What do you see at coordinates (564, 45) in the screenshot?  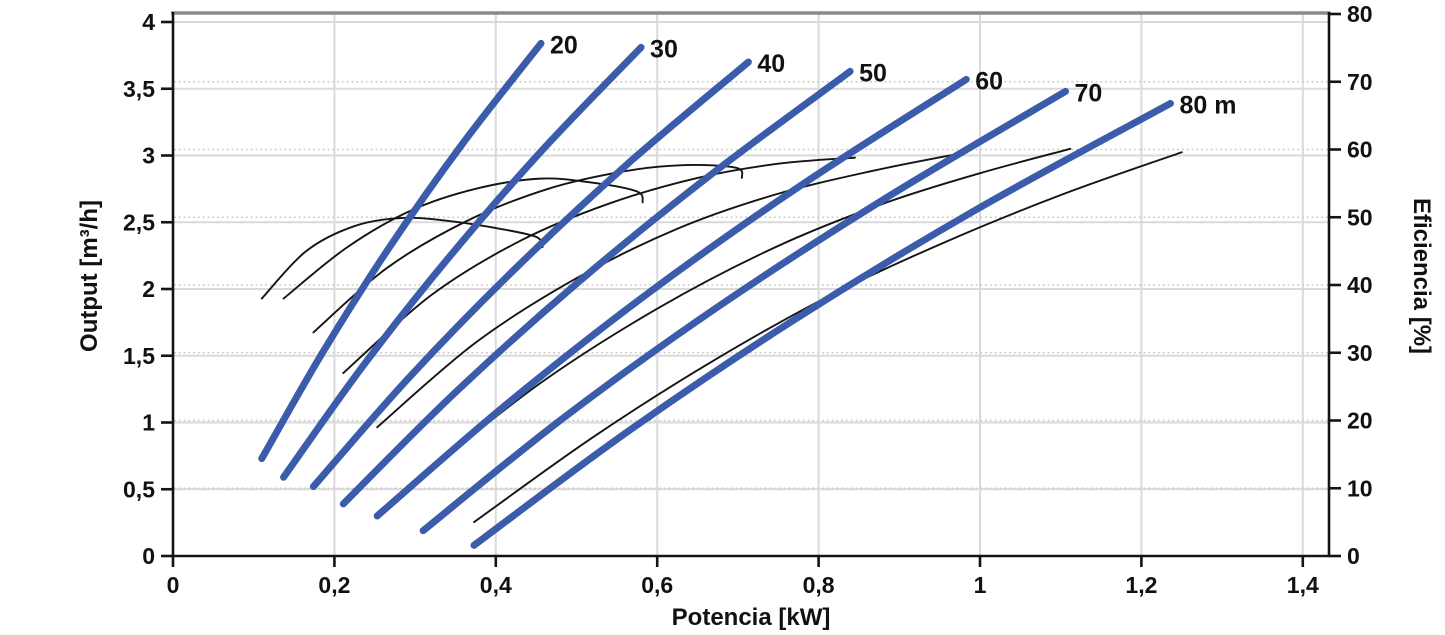 I see `curve-label-20: 20` at bounding box center [564, 45].